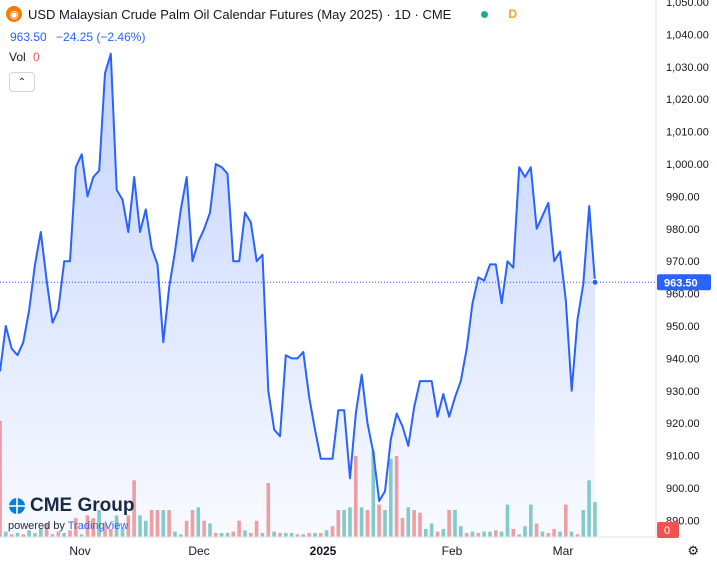 The height and width of the screenshot is (565, 717). What do you see at coordinates (79, 551) in the screenshot?
I see `x-tick-label: Nov` at bounding box center [79, 551].